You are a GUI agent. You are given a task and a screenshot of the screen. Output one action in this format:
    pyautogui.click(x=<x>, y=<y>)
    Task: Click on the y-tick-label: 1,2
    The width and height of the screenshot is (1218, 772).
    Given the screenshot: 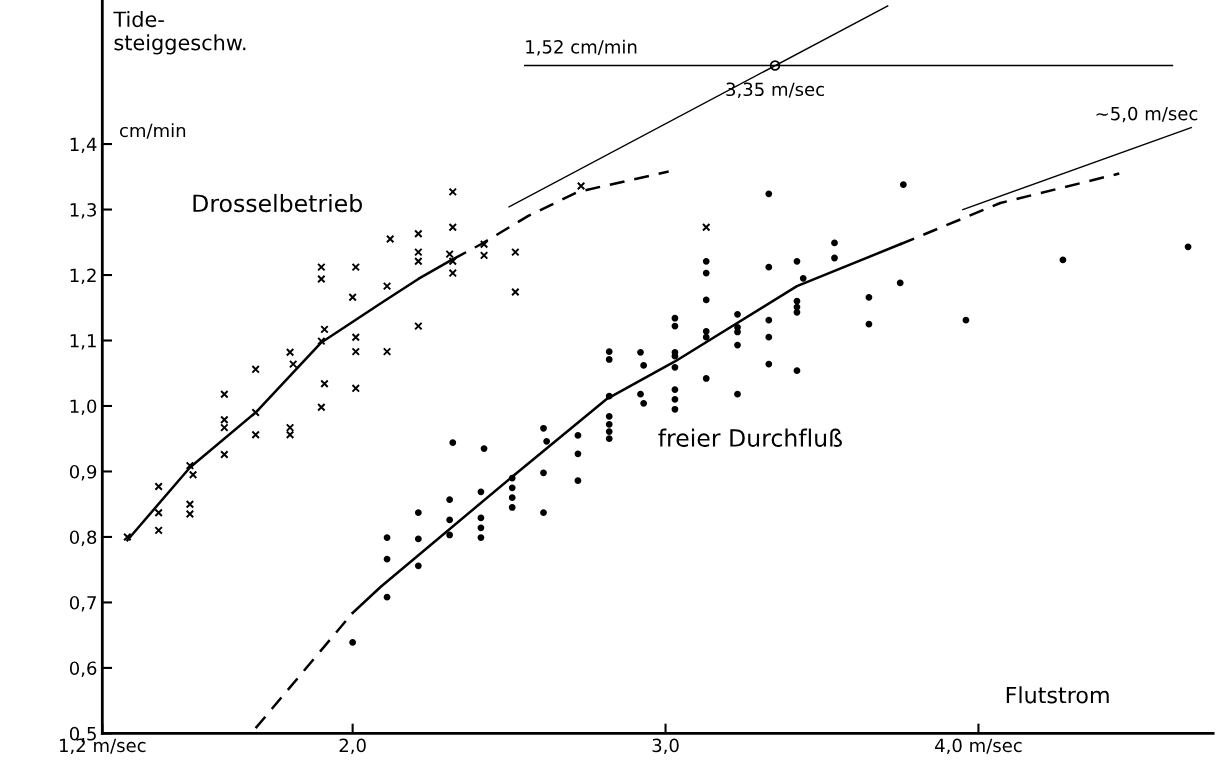 What is the action you would take?
    pyautogui.click(x=83, y=276)
    